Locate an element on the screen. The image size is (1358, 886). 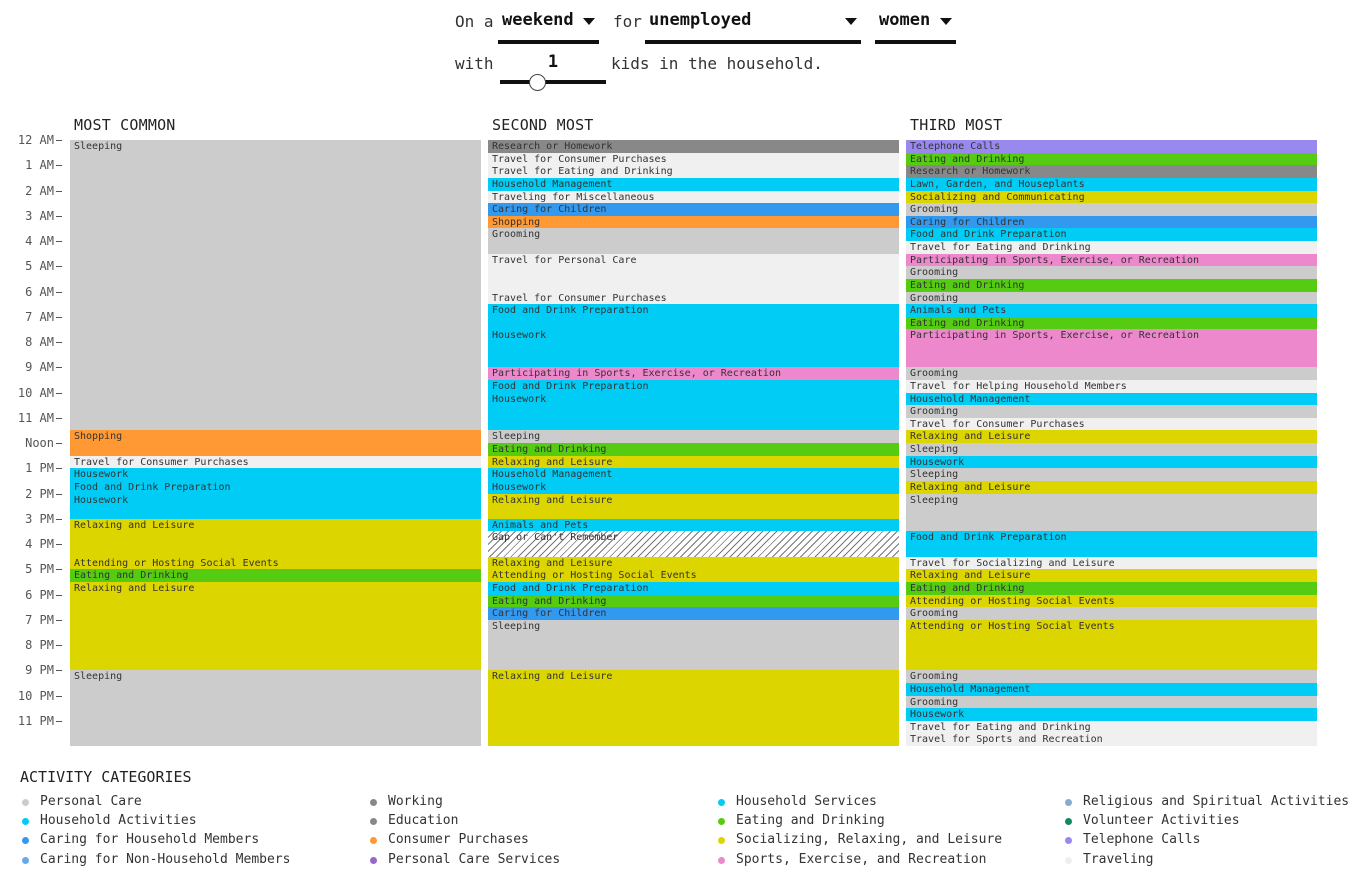
activity-block: Travel for Helping Household Members is located at coordinates (1111, 386).